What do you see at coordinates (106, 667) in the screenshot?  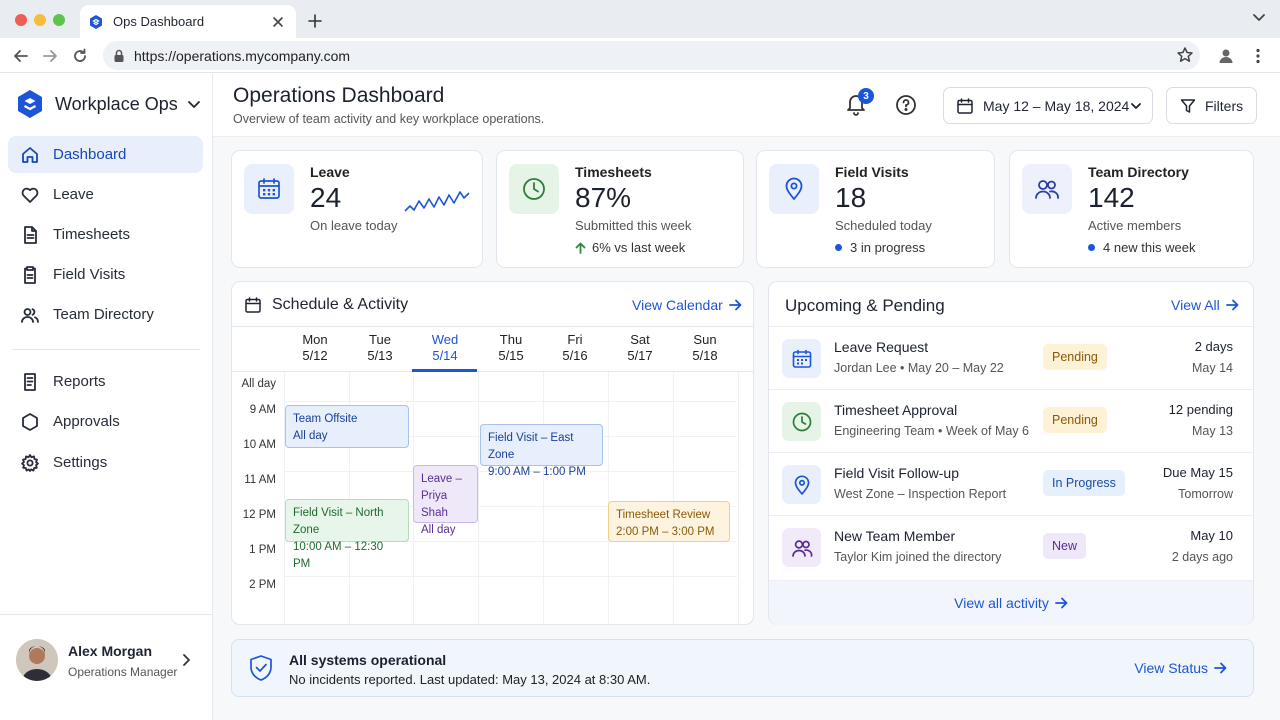 I see `user-profile: Alex Morgan Operations Manager` at bounding box center [106, 667].